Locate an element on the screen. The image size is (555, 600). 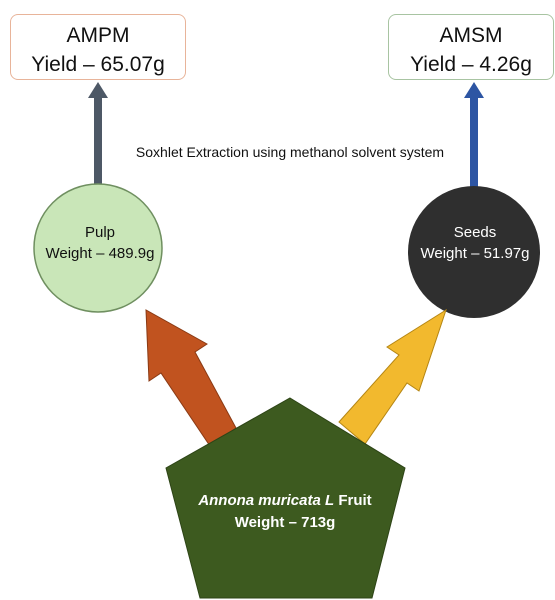
ampm-name: AMPM is located at coordinates (98, 35).